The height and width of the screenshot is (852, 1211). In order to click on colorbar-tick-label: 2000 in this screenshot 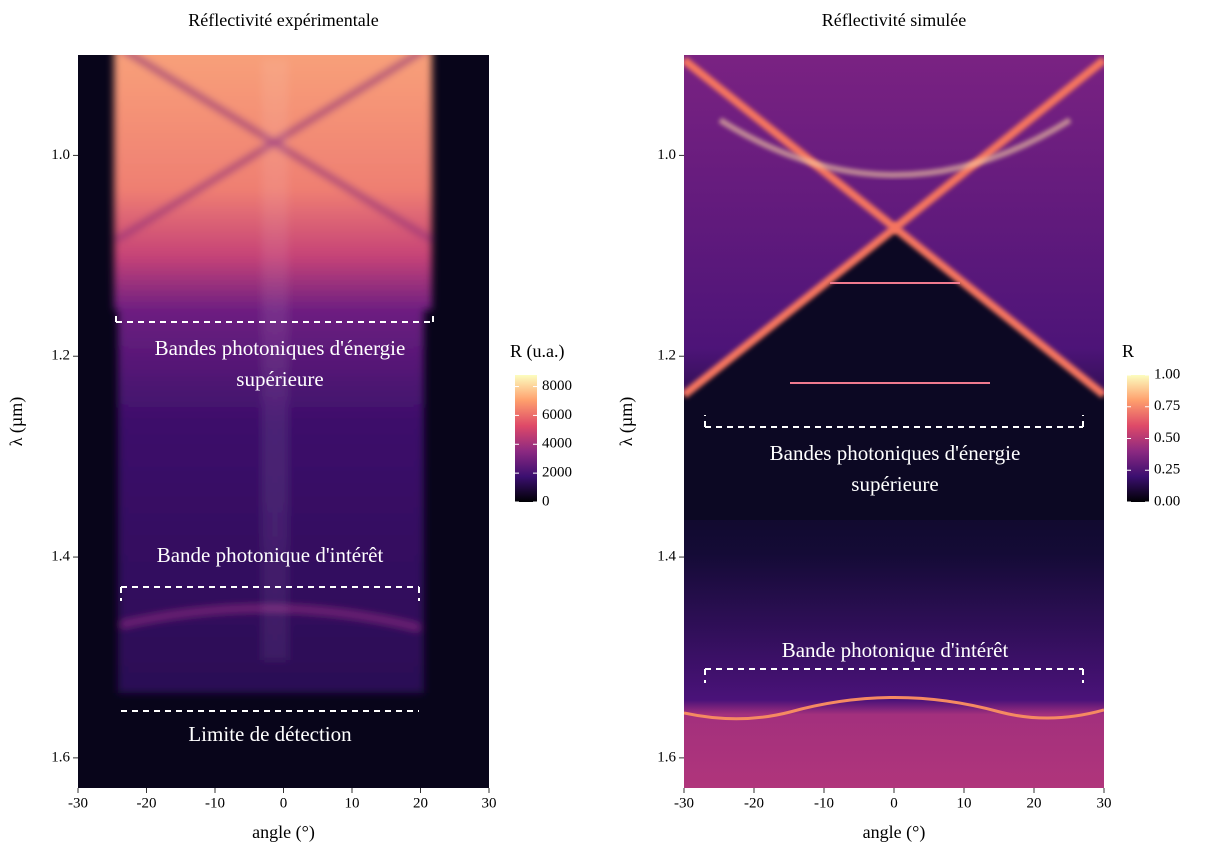, I will do `click(557, 473)`.